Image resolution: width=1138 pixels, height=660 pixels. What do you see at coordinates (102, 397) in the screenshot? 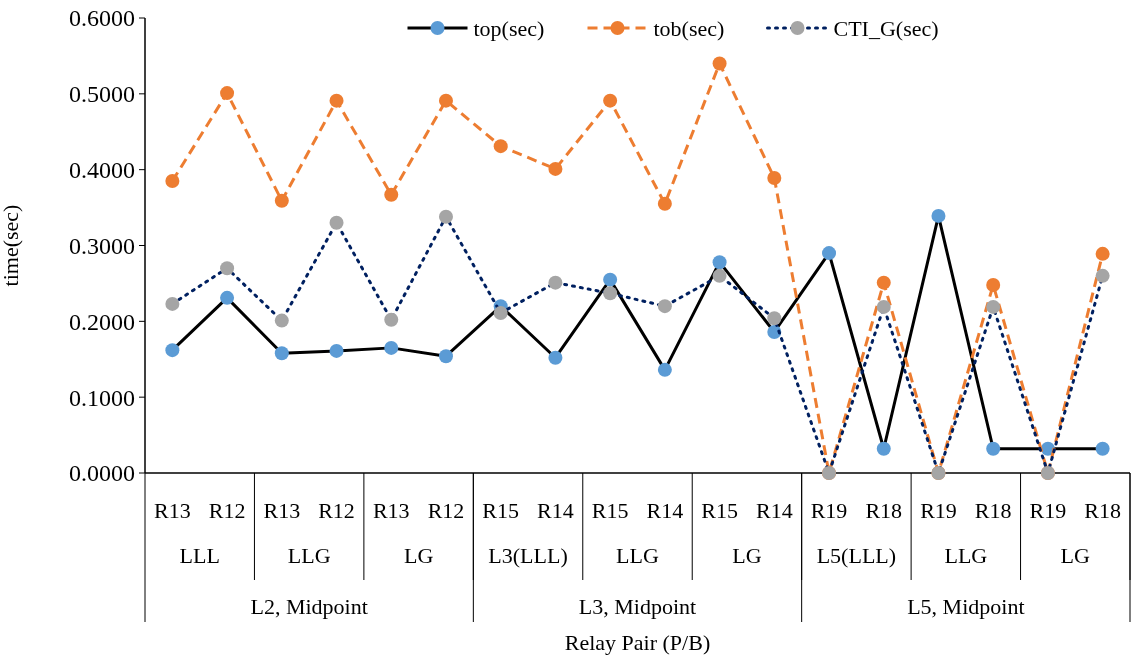
I see `y-tick-label: 0.1000` at bounding box center [102, 397].